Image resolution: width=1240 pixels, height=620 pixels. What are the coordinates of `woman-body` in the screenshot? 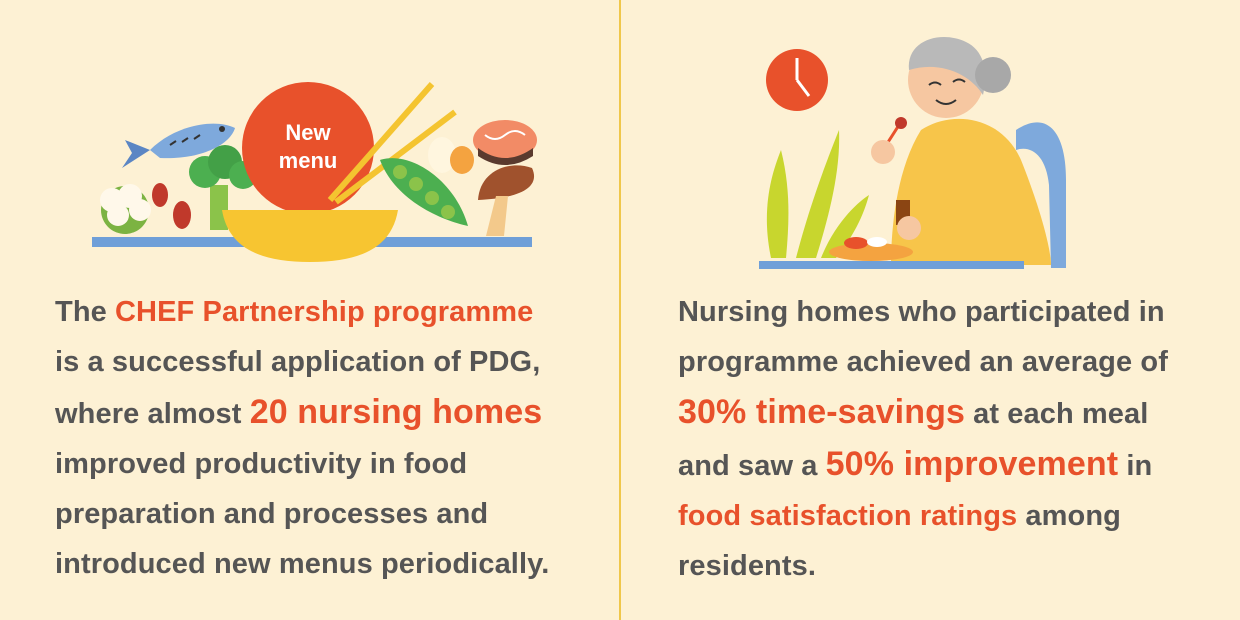 It's located at (971, 191).